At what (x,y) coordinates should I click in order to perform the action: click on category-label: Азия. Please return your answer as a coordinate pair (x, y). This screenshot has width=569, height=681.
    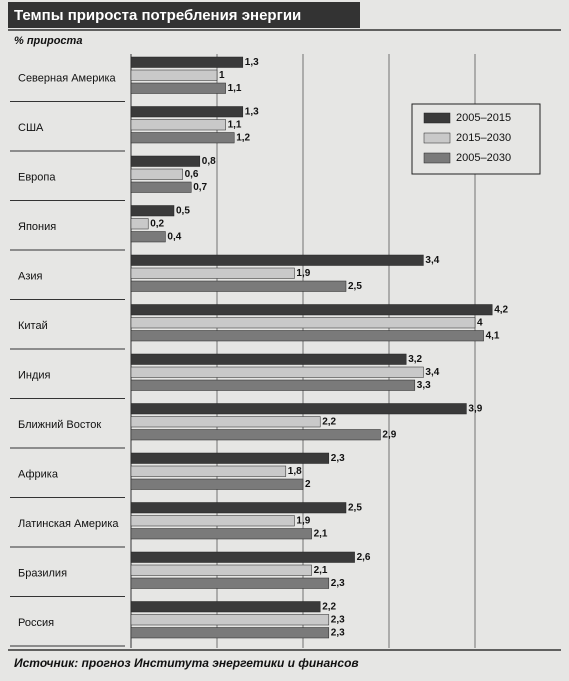
    Looking at the image, I should click on (30, 277).